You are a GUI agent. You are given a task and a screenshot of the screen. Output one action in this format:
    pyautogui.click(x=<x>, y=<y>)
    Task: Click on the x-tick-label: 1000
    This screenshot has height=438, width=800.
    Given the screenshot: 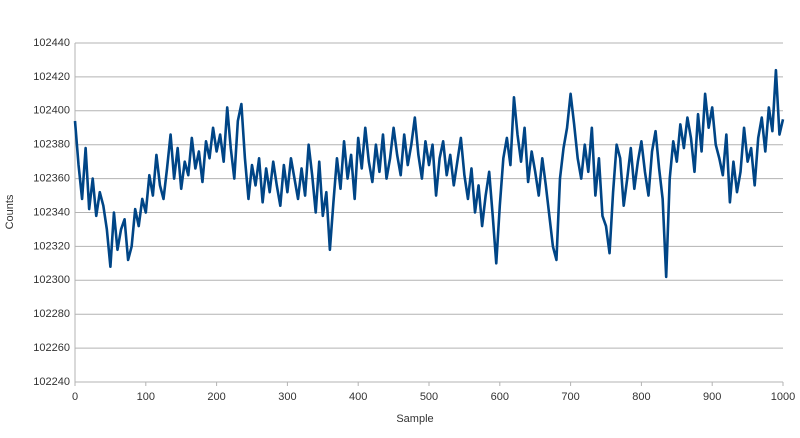 What is the action you would take?
    pyautogui.click(x=783, y=397)
    